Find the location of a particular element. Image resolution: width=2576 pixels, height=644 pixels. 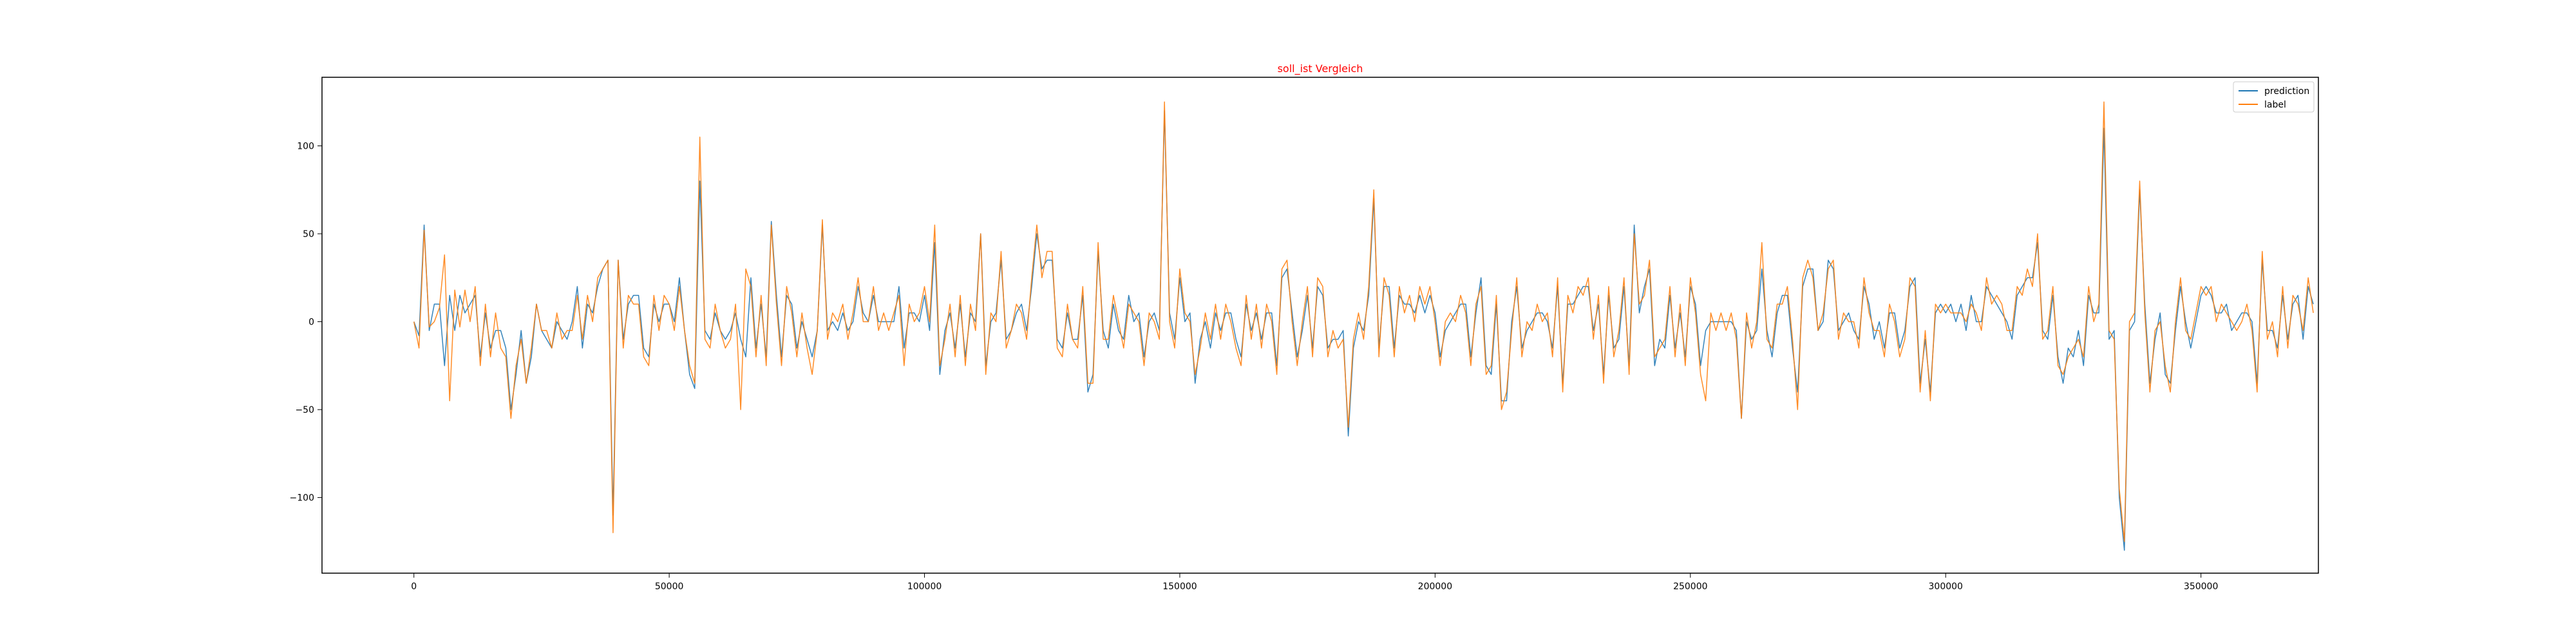

y-axis: −100 −50 0 50 100 is located at coordinates (306, 322).